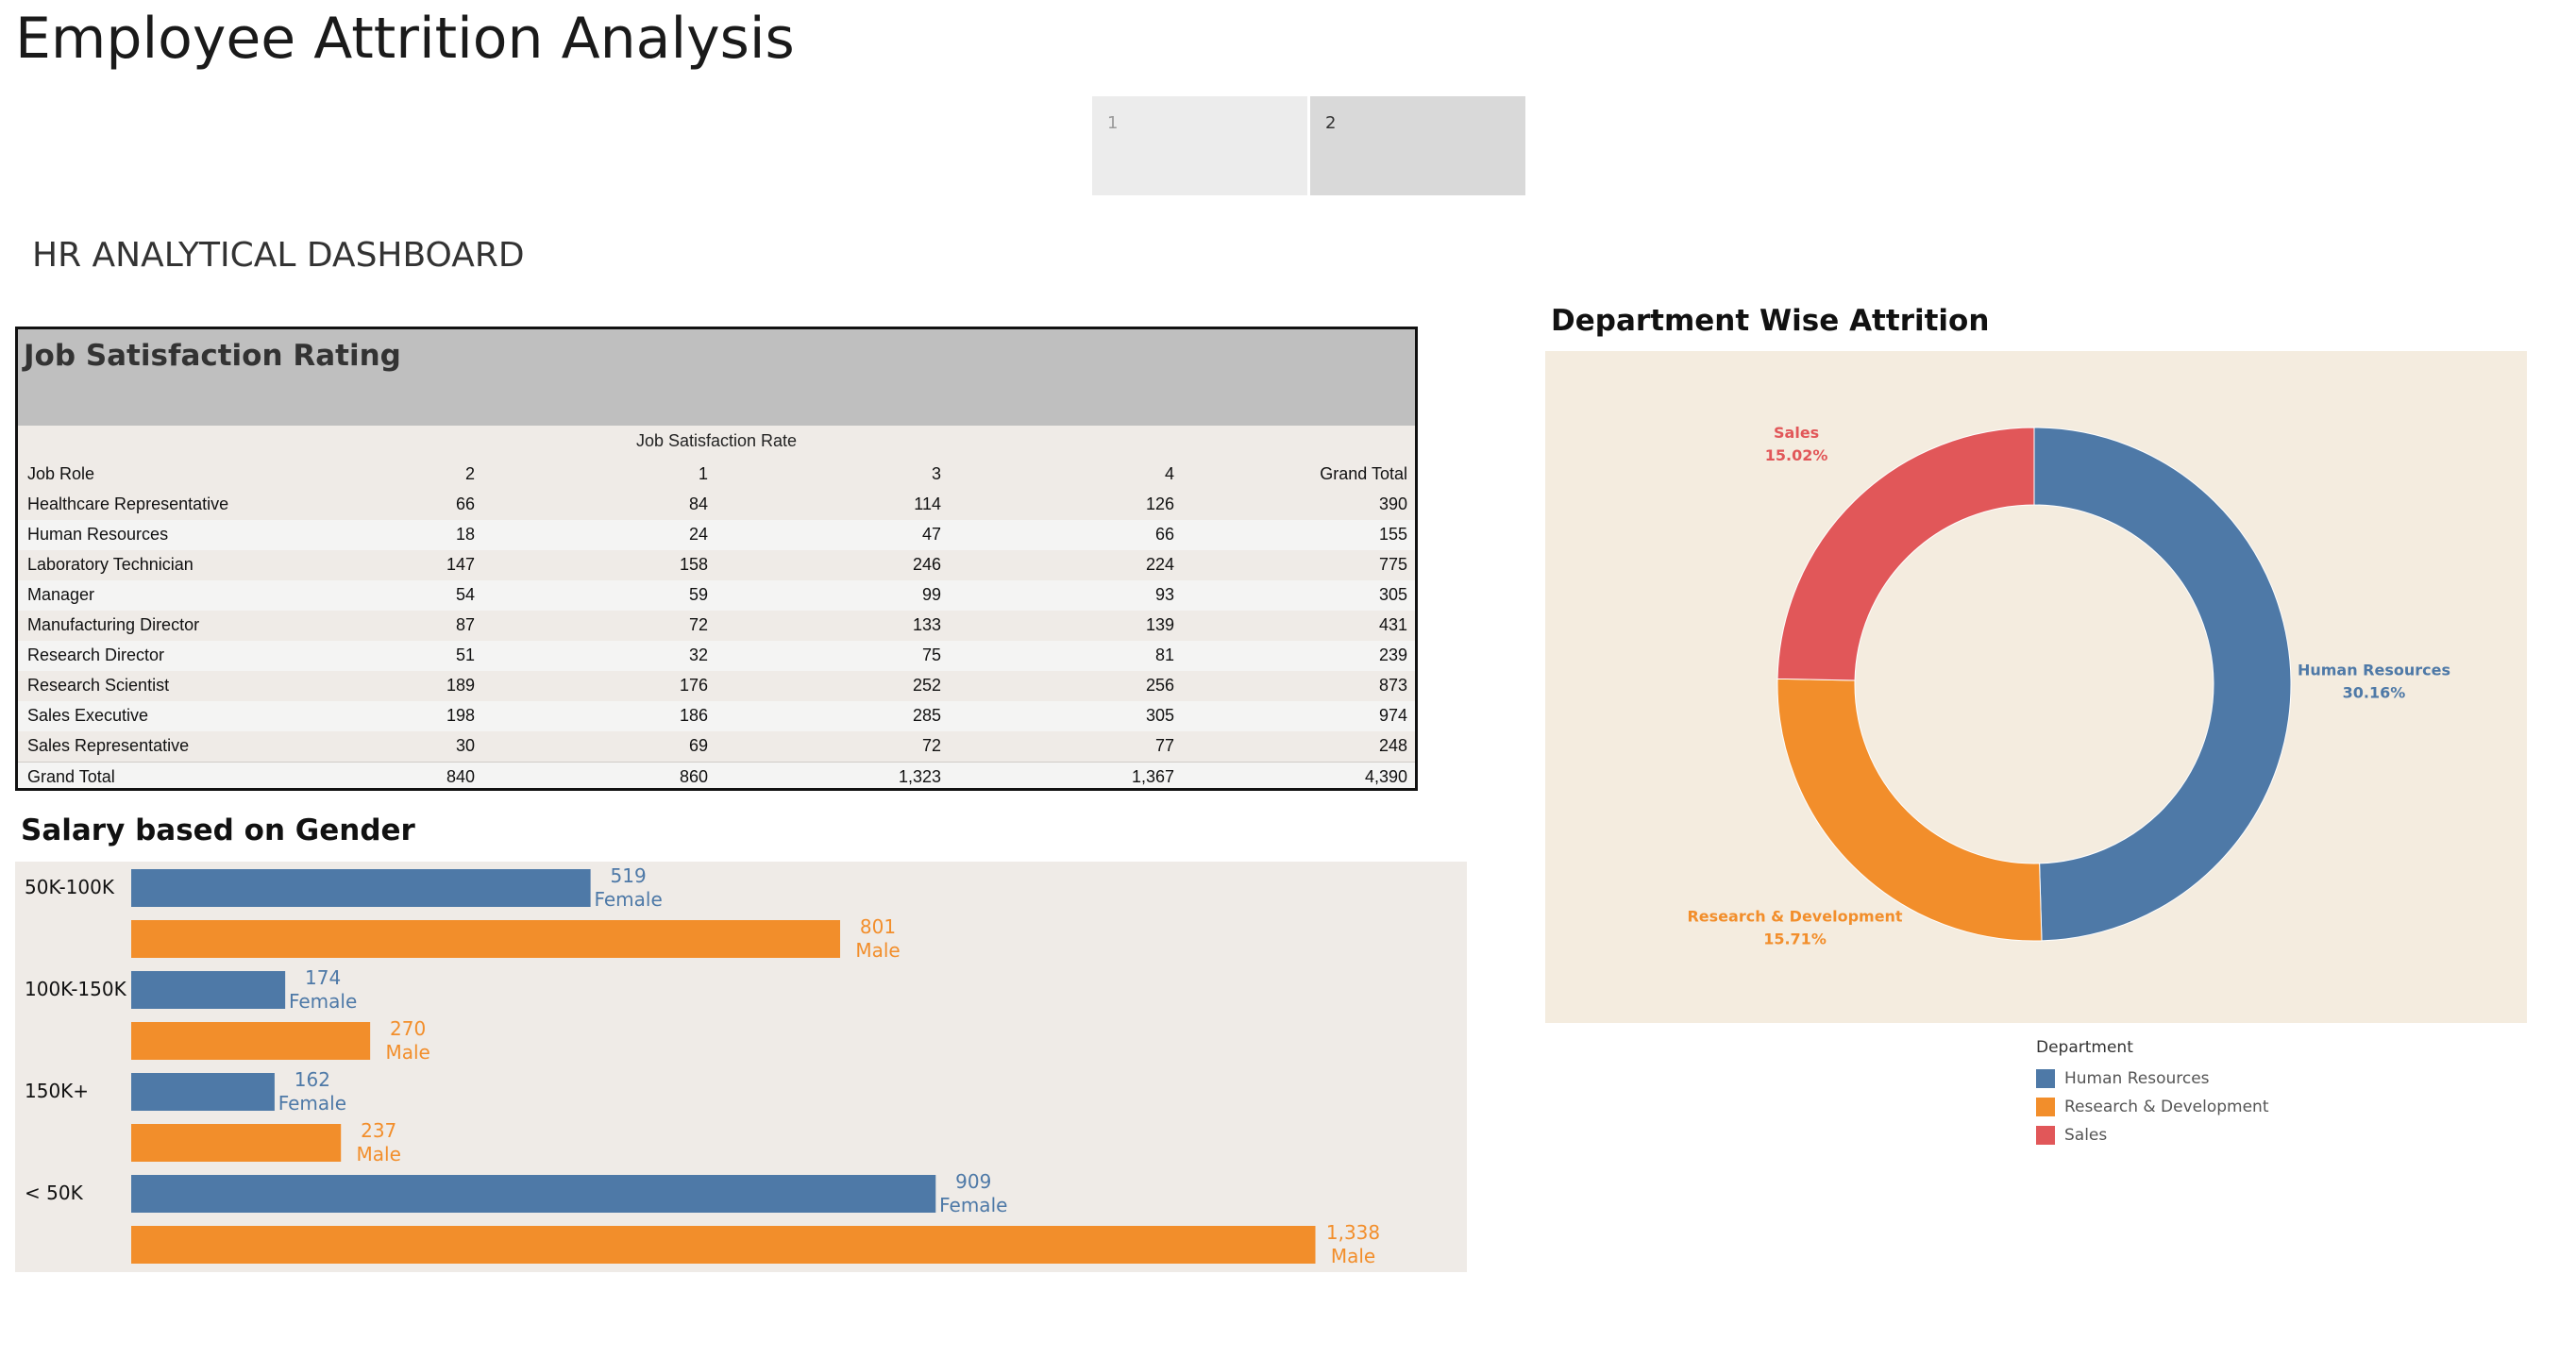  Describe the element at coordinates (461, 564) in the screenshot. I see `value-cell: 147` at that location.